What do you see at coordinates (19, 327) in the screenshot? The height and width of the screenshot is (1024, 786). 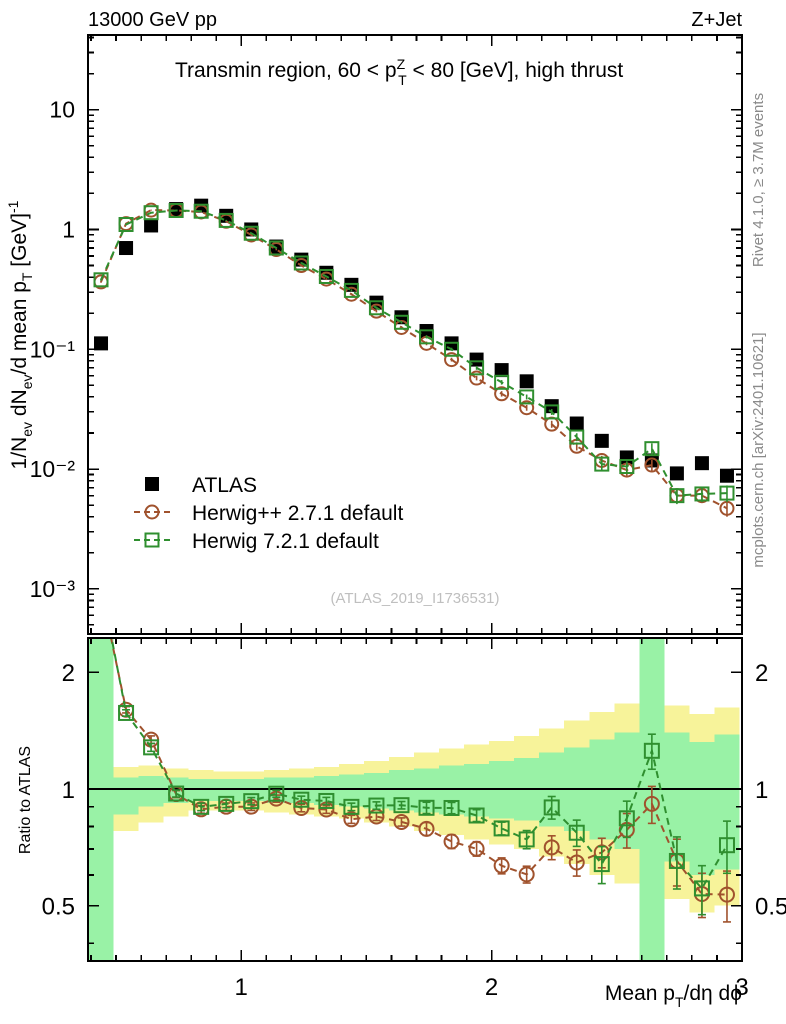 I see `ylabel-p3: /d mean p` at bounding box center [19, 327].